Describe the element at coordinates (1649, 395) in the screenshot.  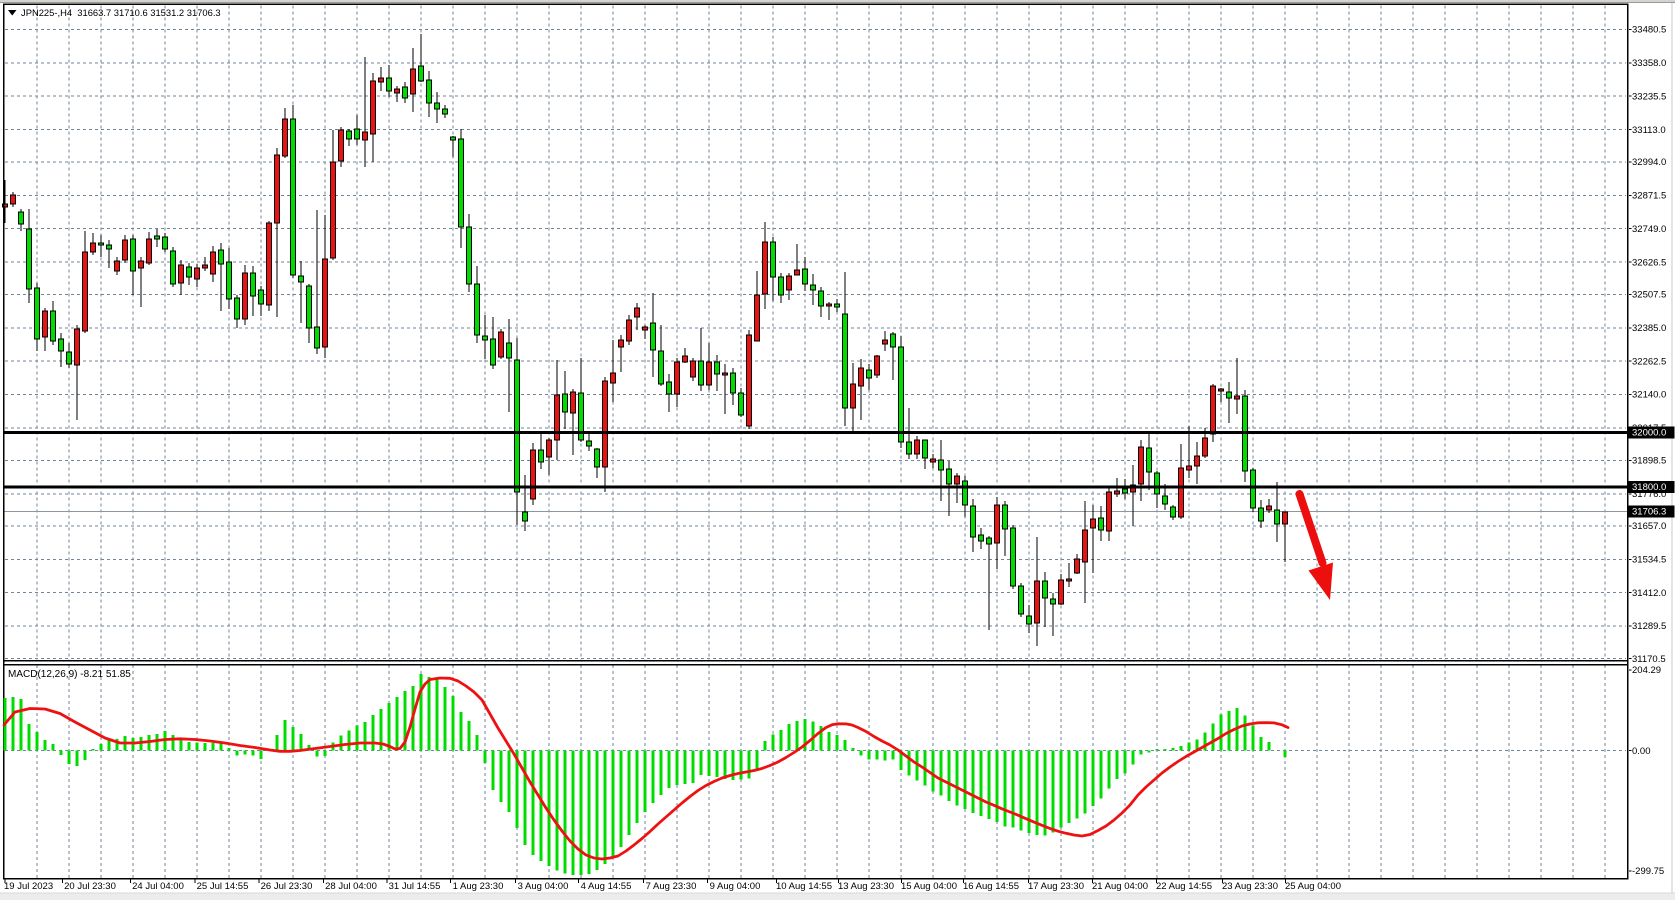
I see `svg-text: 32140.0` at that location.